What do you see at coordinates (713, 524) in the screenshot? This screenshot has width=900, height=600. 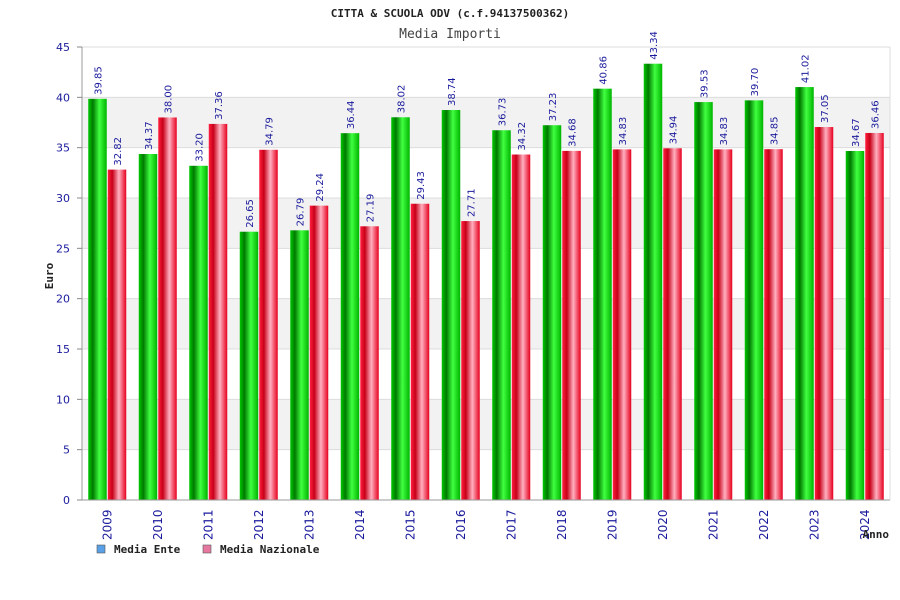 I see `x-tick-label: 2021` at bounding box center [713, 524].